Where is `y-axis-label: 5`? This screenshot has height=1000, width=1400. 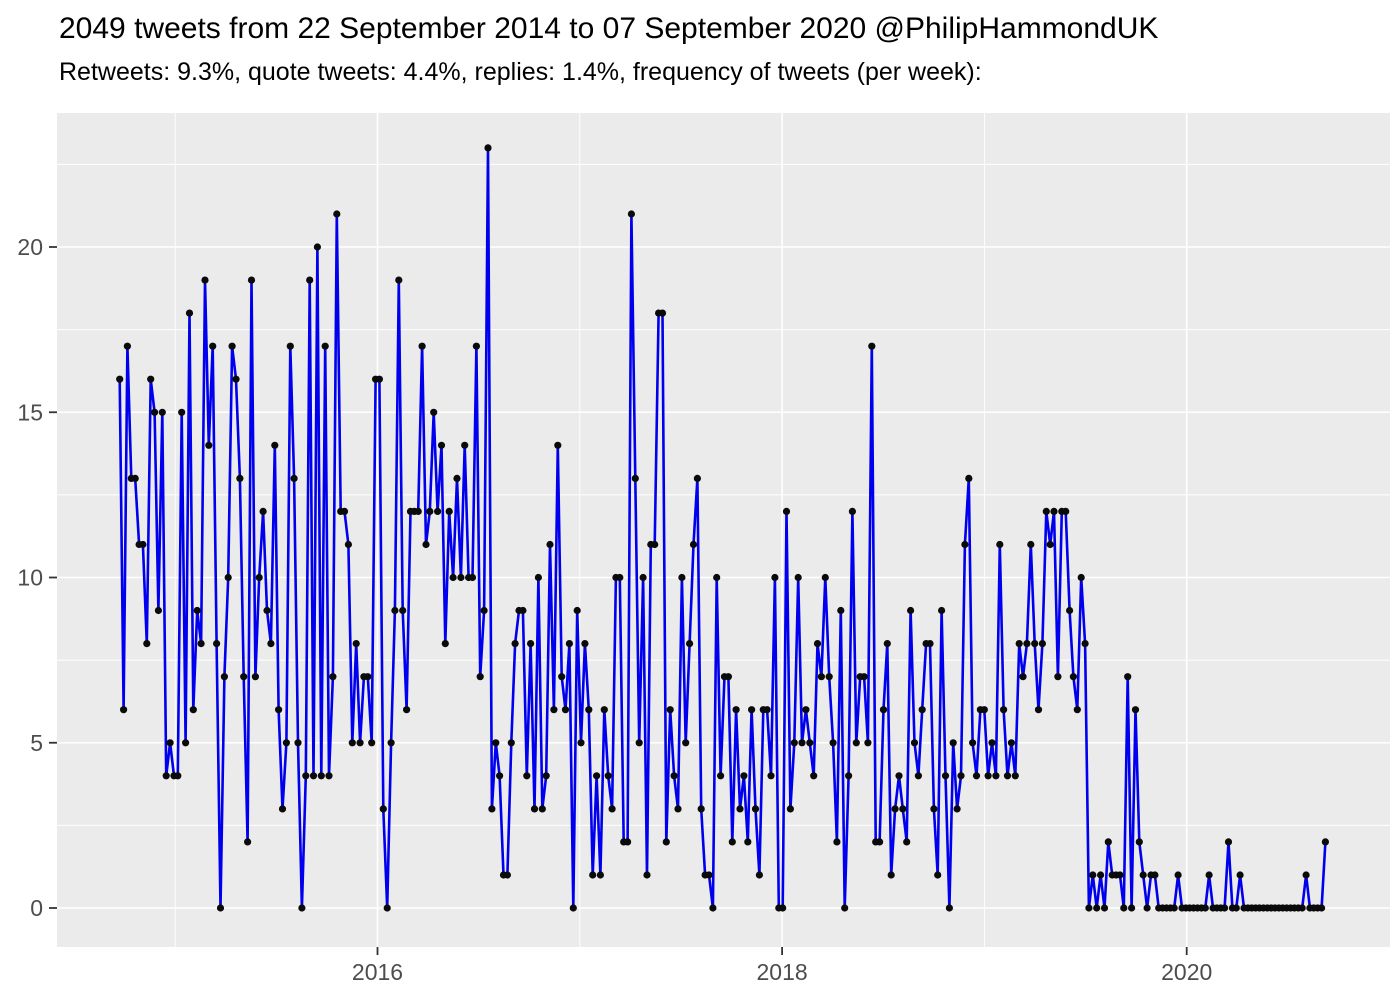
y-axis-label: 5 is located at coordinates (36, 743).